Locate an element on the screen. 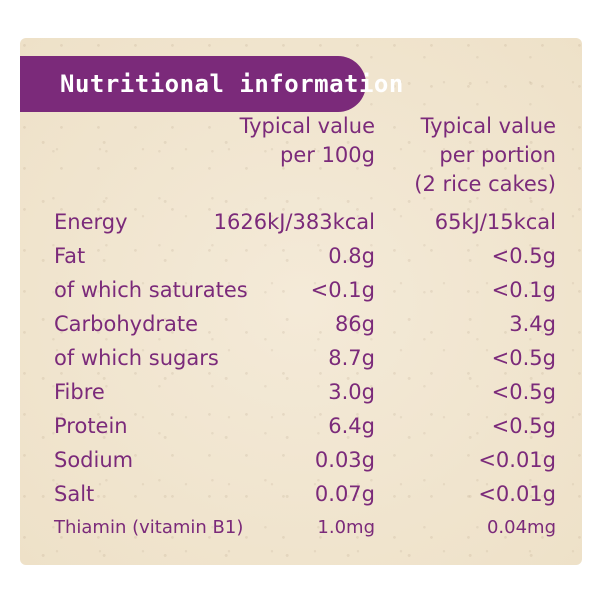  value-per-portion: 65kJ/15kcal is located at coordinates (495, 222).